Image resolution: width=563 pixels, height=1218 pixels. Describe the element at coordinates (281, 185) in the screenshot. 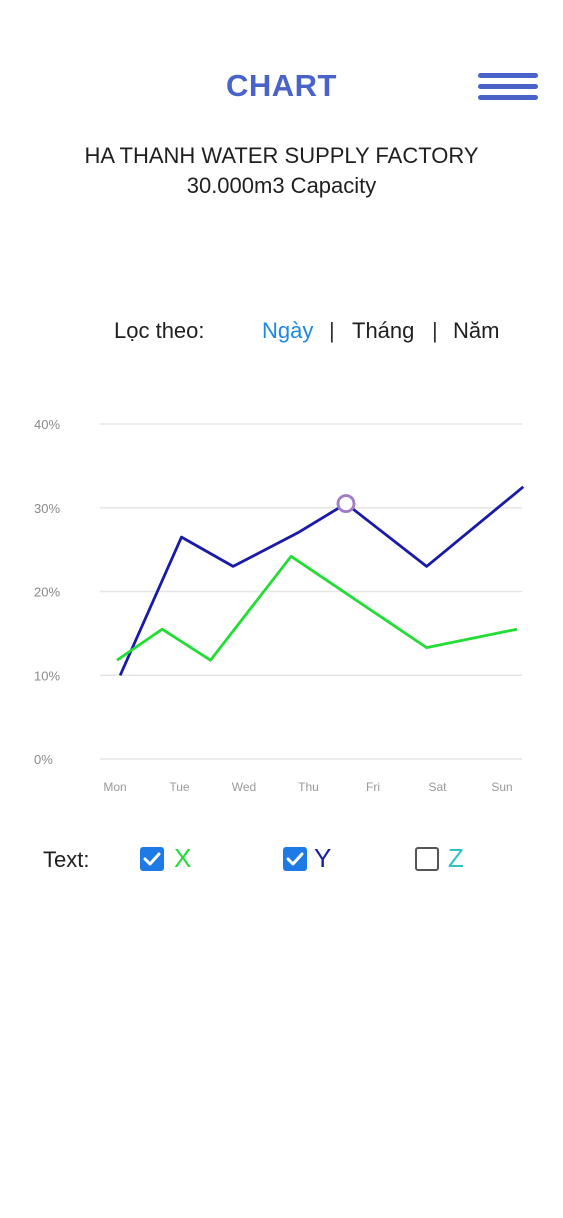

I see `factory-capacity: 30.000m3 Capacity` at that location.